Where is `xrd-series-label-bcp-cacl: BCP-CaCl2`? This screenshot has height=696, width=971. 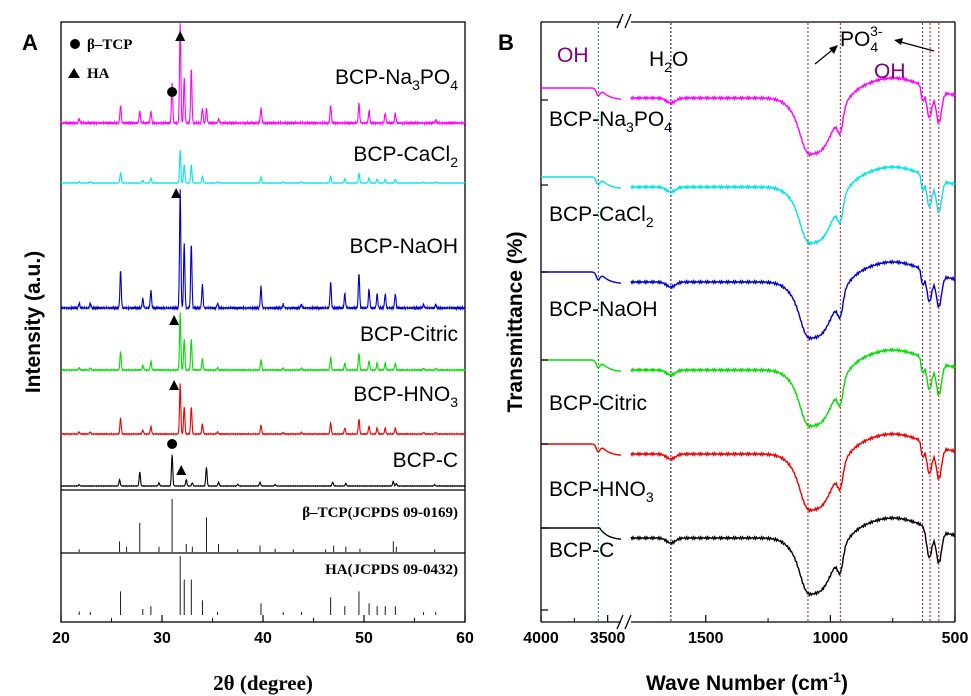
xrd-series-label-bcp-cacl: BCP-CaCl2 is located at coordinates (405, 156).